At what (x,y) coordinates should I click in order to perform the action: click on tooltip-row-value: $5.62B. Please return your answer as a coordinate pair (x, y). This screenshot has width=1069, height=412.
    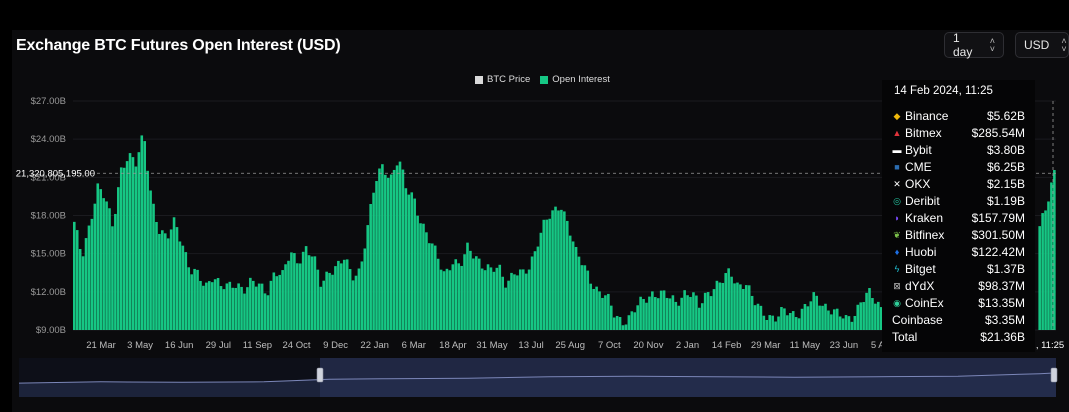
    Looking at the image, I should click on (1005, 115).